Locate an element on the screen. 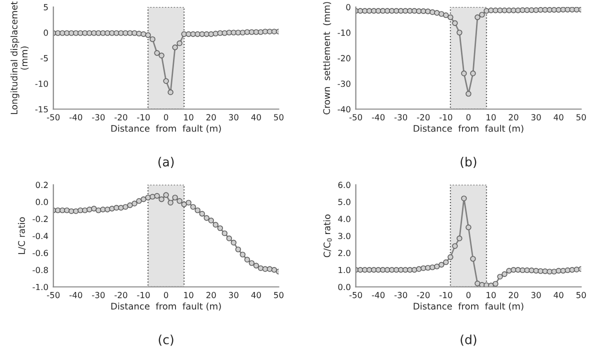 The height and width of the screenshot is (352, 593). y-tick-label: 0.0 is located at coordinates (42, 202).